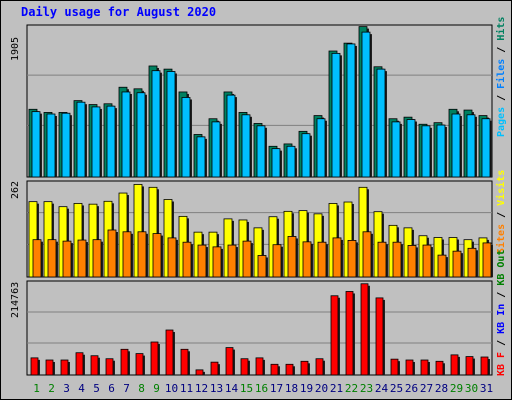 This screenshot has height=400, width=512. What do you see at coordinates (36, 388) in the screenshot?
I see `day-label: 1` at bounding box center [36, 388].